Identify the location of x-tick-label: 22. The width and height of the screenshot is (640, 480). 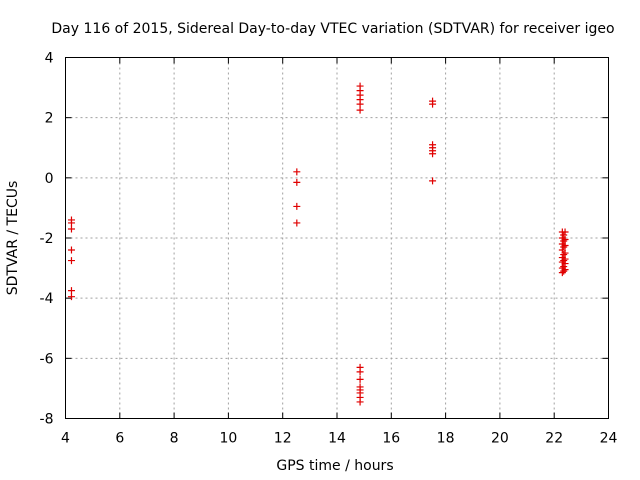
(554, 439).